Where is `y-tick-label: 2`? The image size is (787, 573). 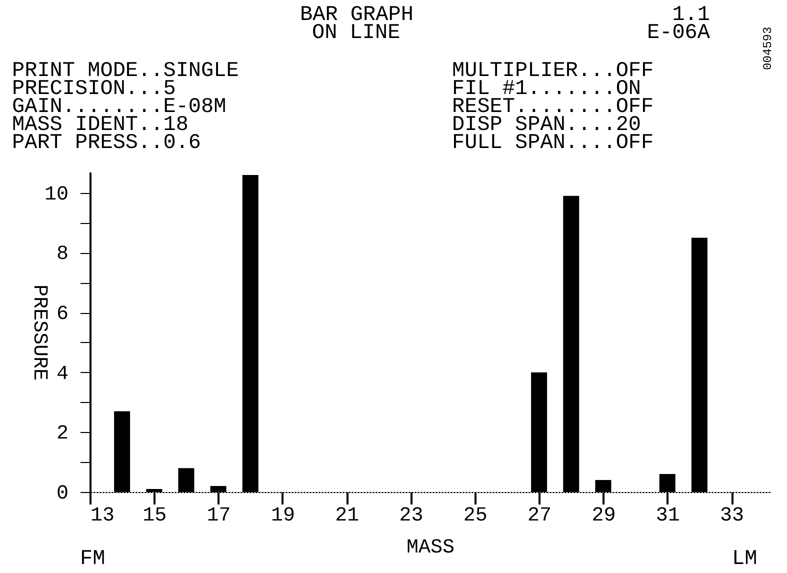 y-tick-label: 2 is located at coordinates (62, 434).